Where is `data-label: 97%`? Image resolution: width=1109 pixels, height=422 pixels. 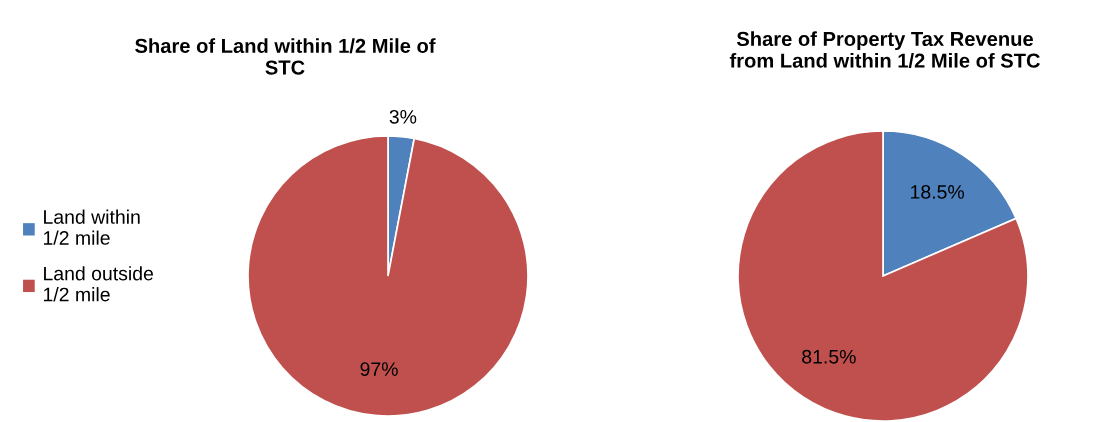
data-label: 97% is located at coordinates (379, 369).